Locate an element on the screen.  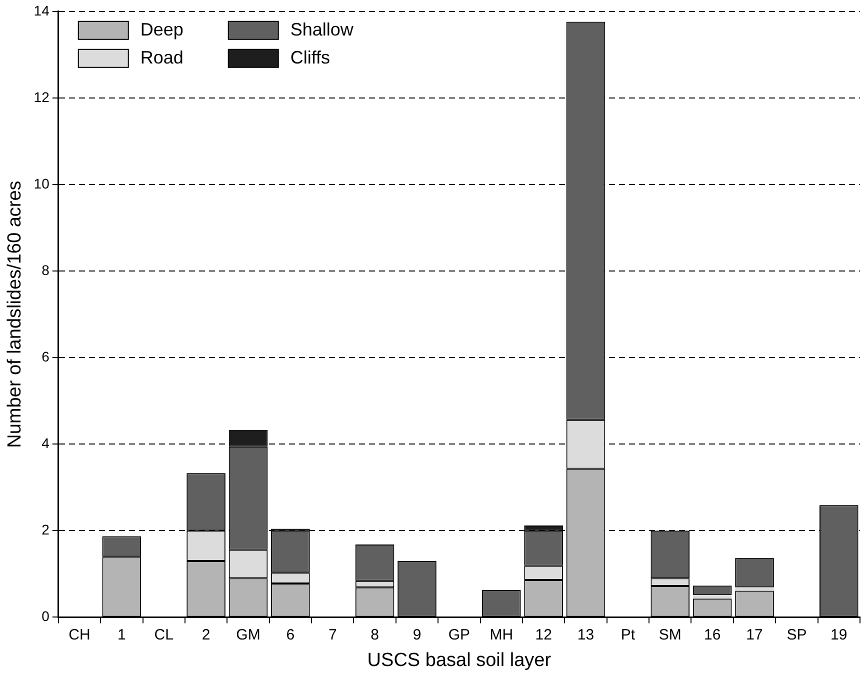
y-tick-label: 10 is located at coordinates (42, 183).